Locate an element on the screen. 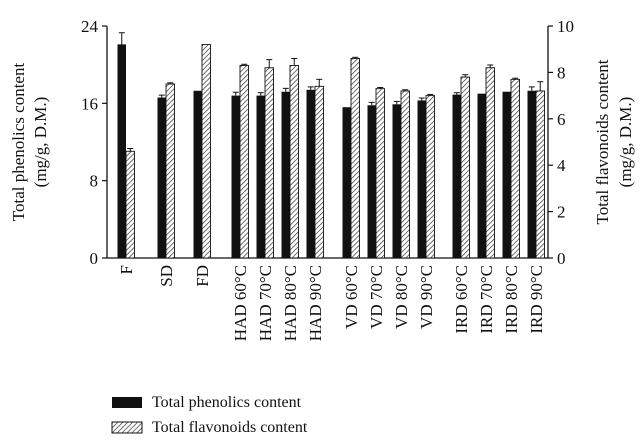 This screenshot has width=643, height=442. x-tick-label: HAD 80°C is located at coordinates (290, 303).